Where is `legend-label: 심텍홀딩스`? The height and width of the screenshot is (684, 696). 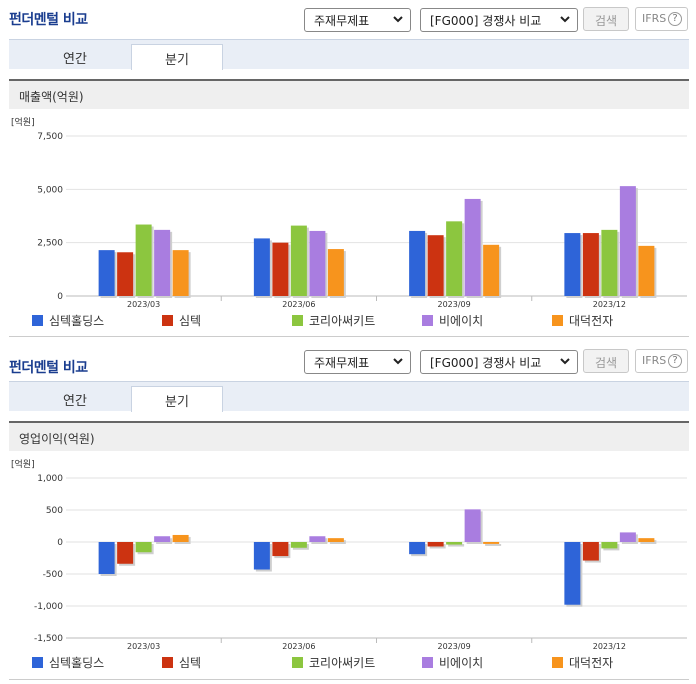 legend-label: 심텍홀딩스 is located at coordinates (76, 321).